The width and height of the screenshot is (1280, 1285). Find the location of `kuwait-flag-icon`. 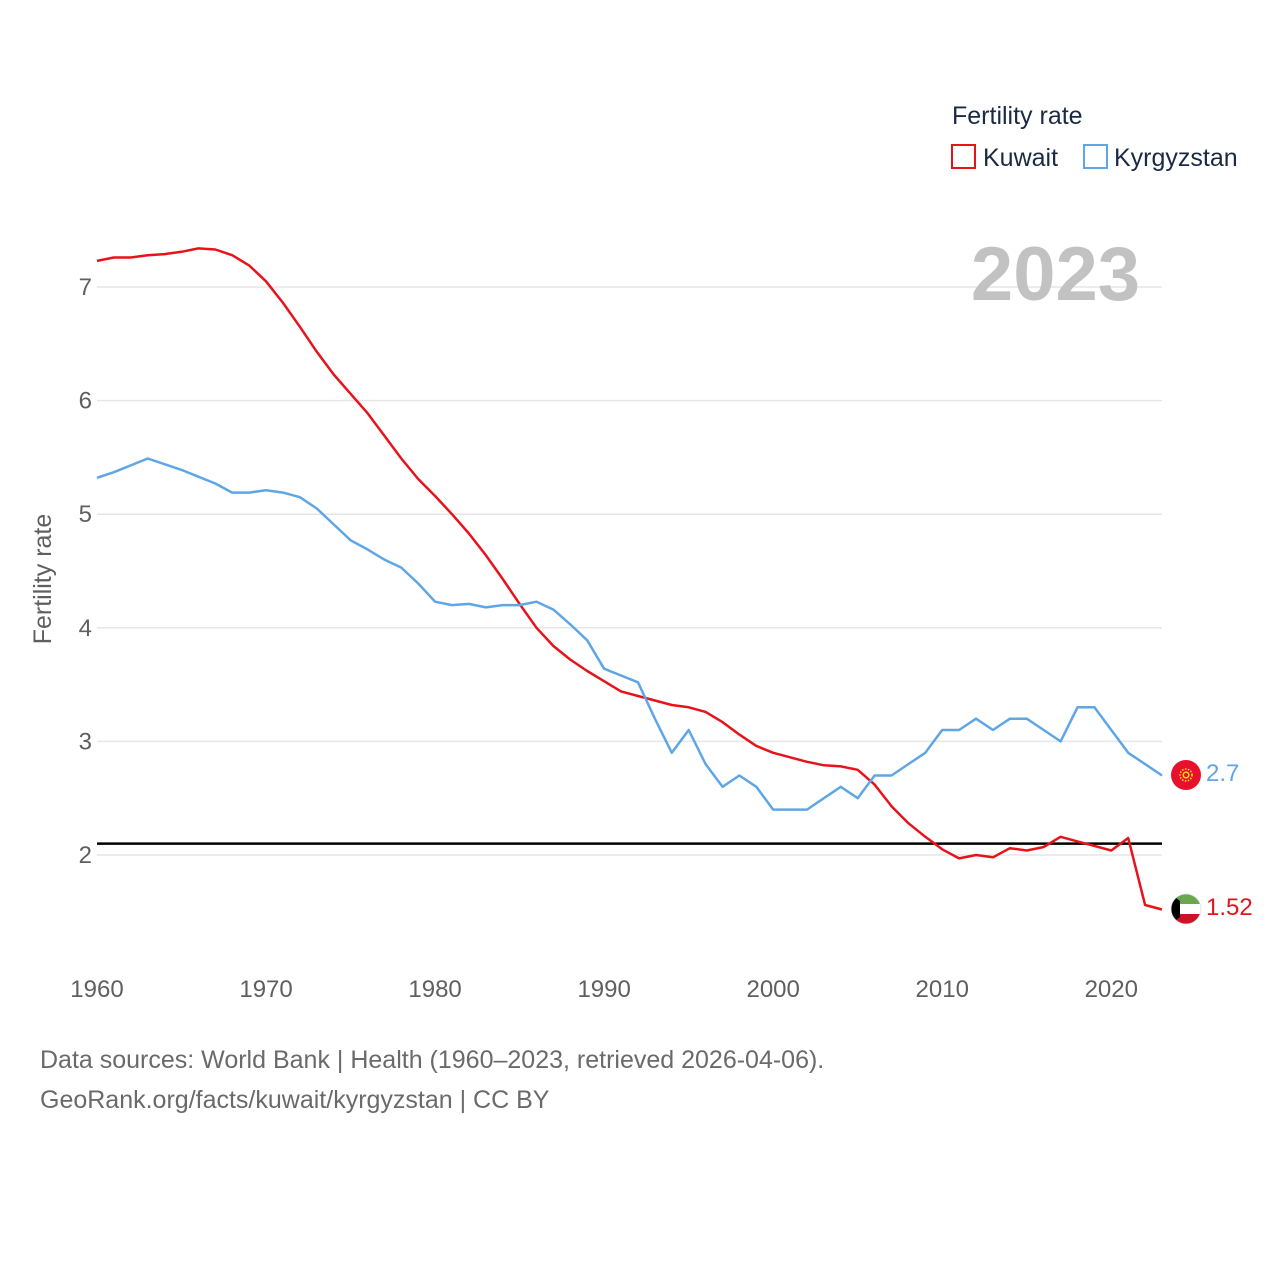

kuwait-flag-icon is located at coordinates (1186, 909).